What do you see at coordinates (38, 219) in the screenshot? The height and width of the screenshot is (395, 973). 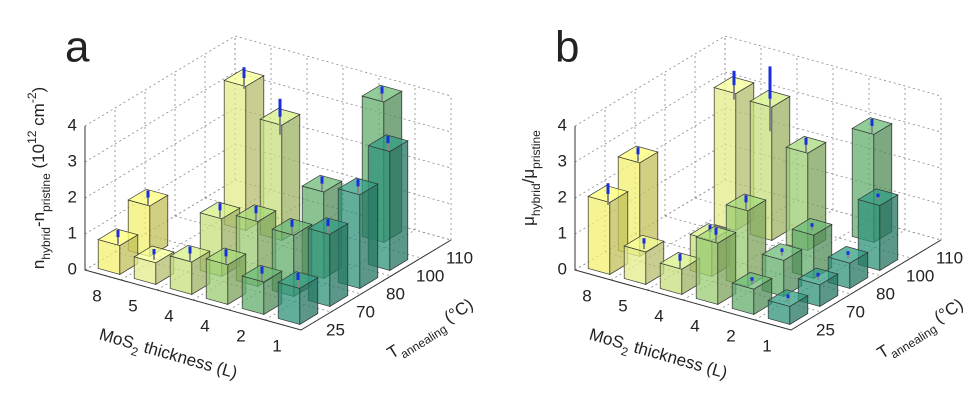 I see `z-axis-label-part: -n` at bounding box center [38, 219].